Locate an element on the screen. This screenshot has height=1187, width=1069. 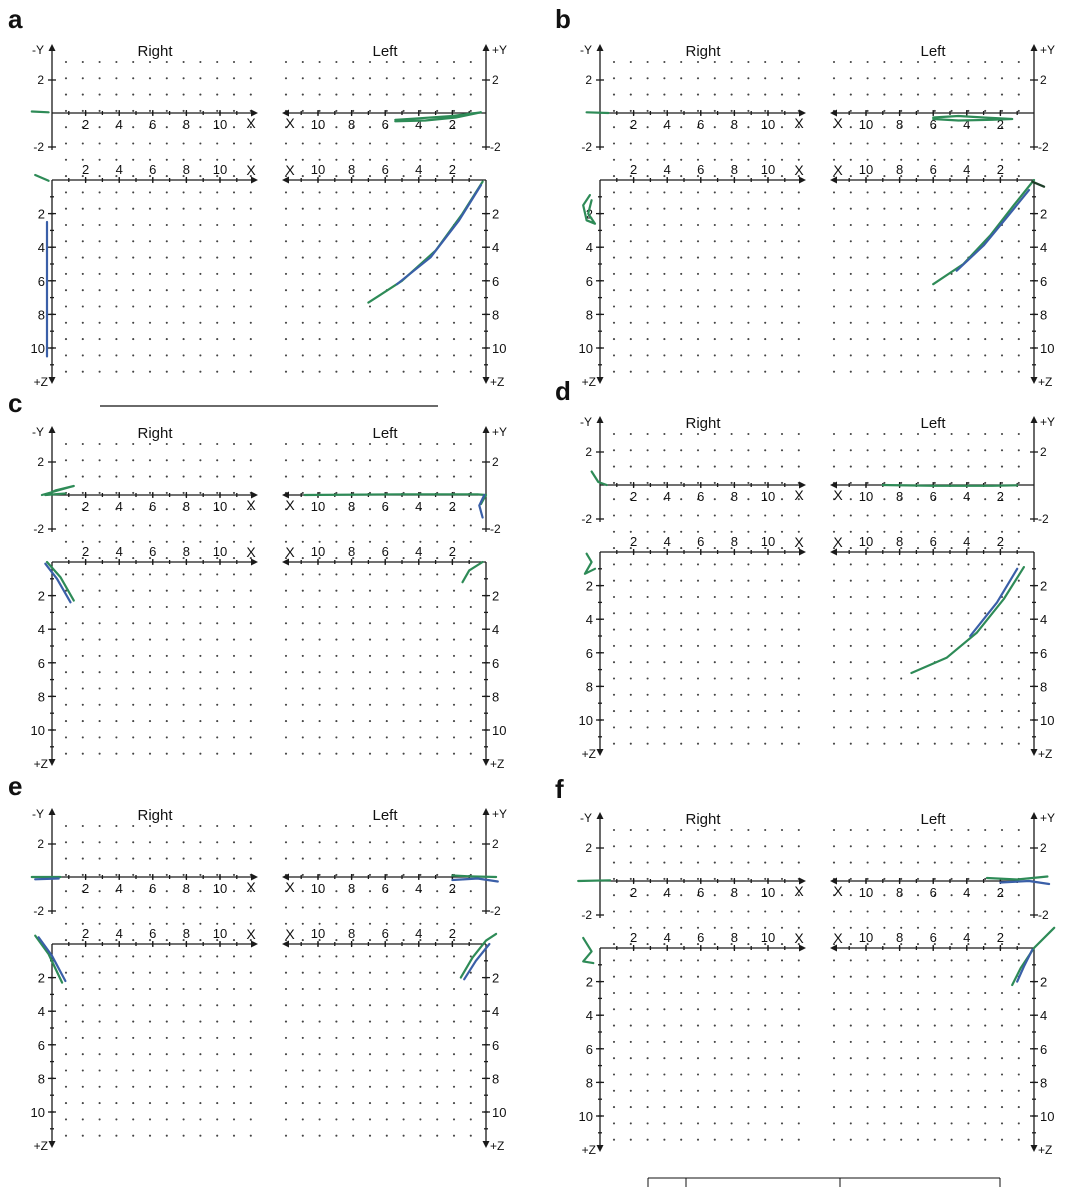
tick-label-z: 2 is located at coordinates (1043, 214).